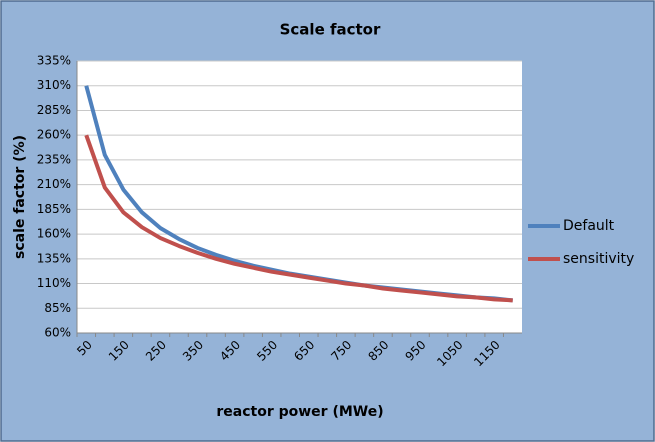 The height and width of the screenshot is (442, 655). What do you see at coordinates (54, 135) in the screenshot?
I see `y-tick-label: 260%` at bounding box center [54, 135].